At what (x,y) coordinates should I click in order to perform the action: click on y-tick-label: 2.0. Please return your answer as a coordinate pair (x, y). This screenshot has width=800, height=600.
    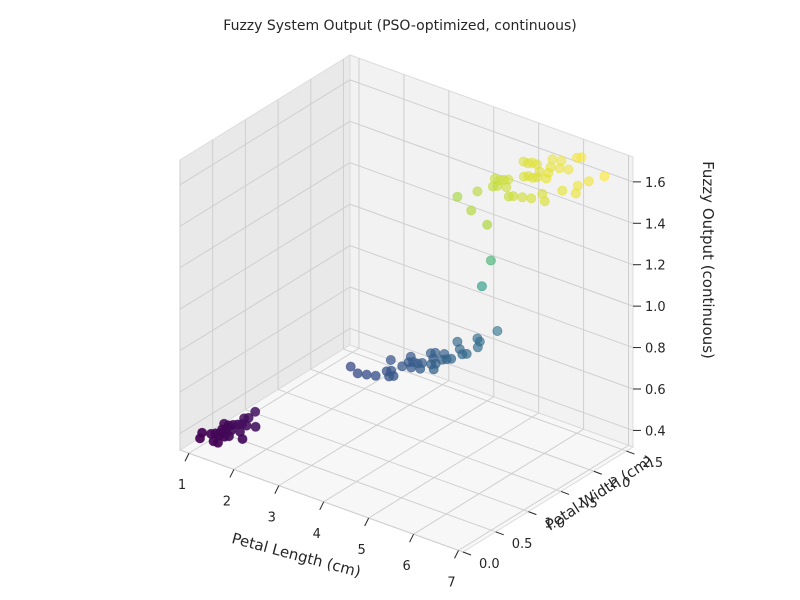
    Looking at the image, I should click on (620, 483).